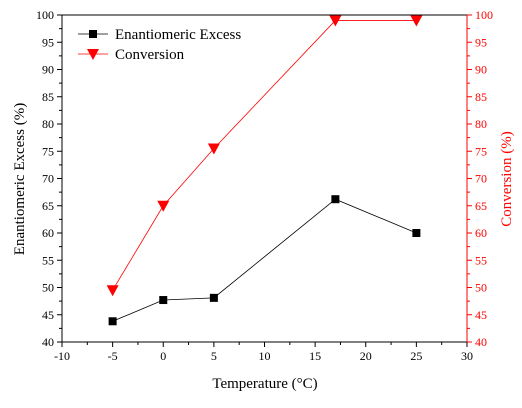 The image size is (522, 408). Describe the element at coordinates (93, 54) in the screenshot. I see `legend-marker-conversion` at that location.